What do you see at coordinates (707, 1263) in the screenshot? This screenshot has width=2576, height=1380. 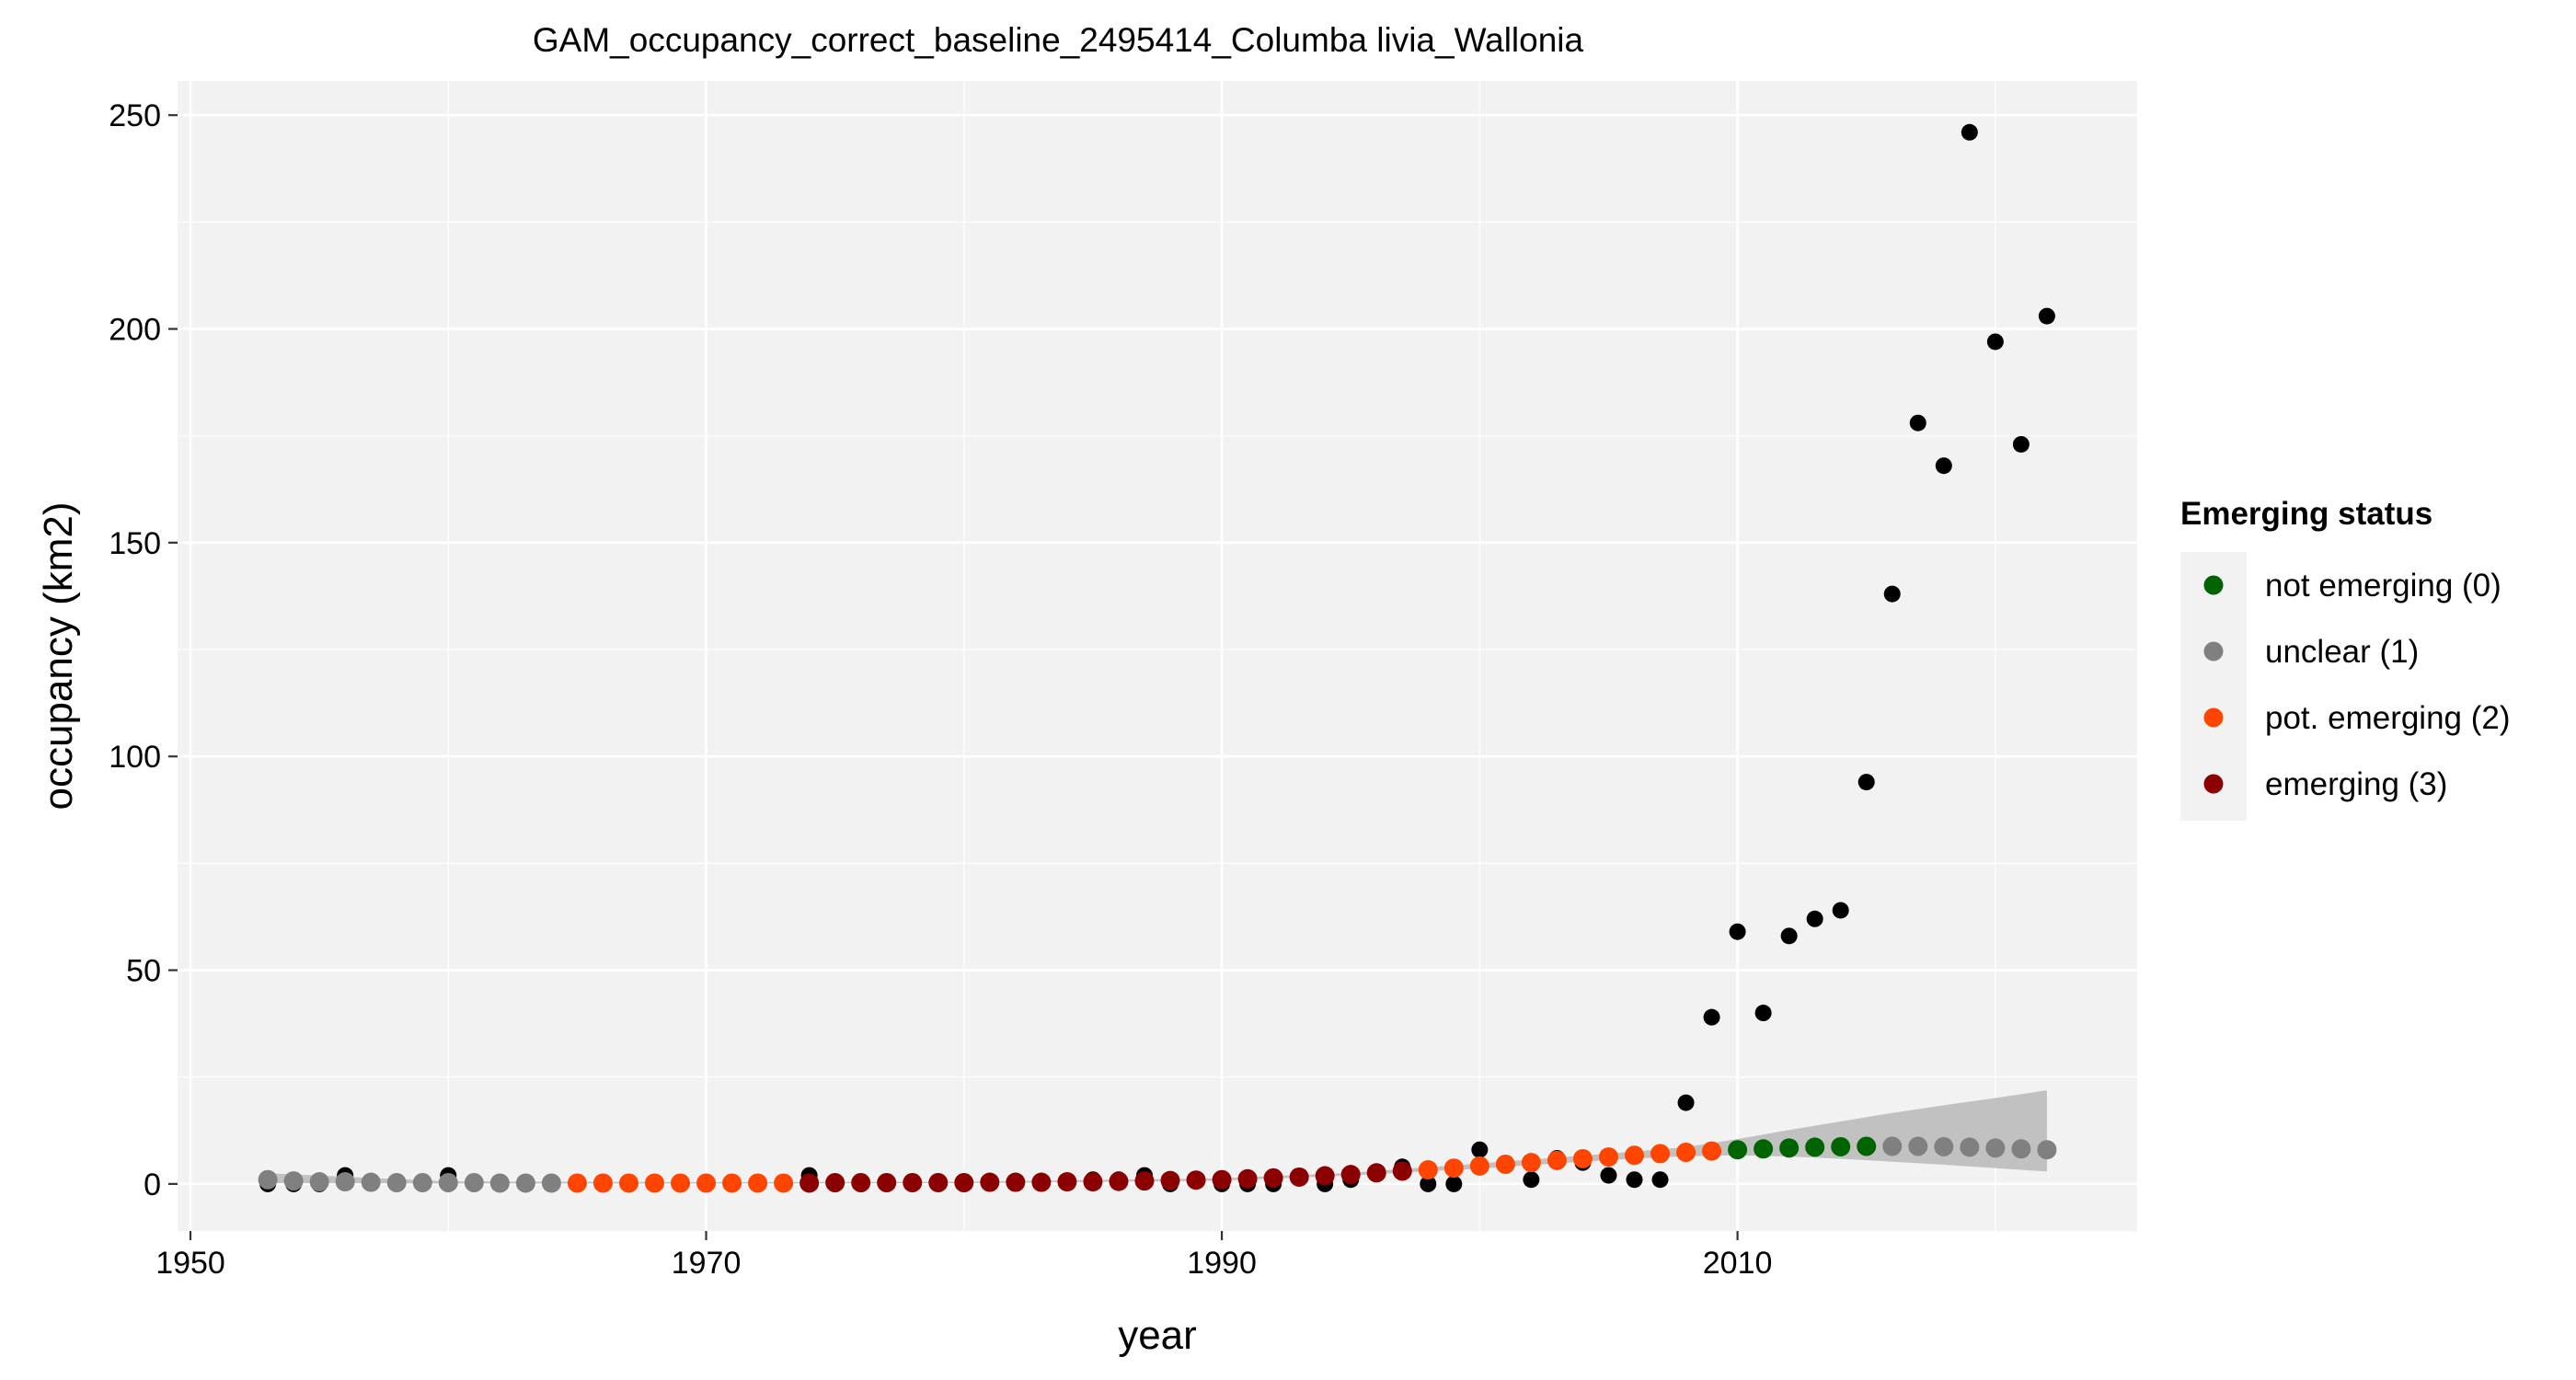 I see `x-tick-label: 1970` at bounding box center [707, 1263].